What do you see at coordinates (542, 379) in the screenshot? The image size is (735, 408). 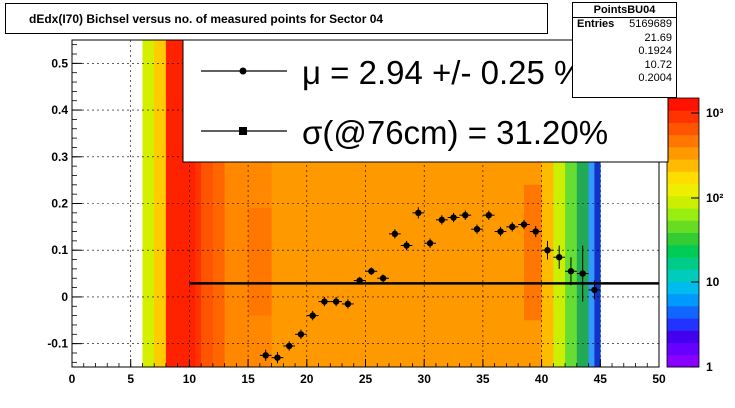 I see `x-tick-label: 40` at bounding box center [542, 379].